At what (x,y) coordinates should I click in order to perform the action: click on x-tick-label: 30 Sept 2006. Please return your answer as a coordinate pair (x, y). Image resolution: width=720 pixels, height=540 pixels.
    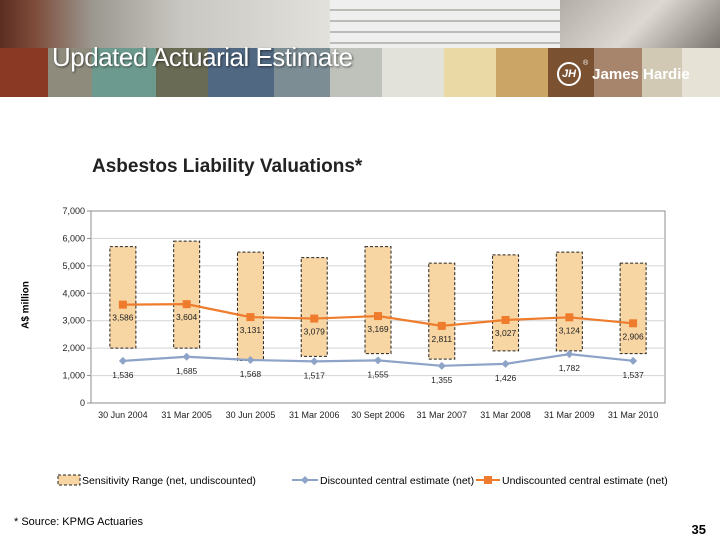
    Looking at the image, I should click on (378, 415).